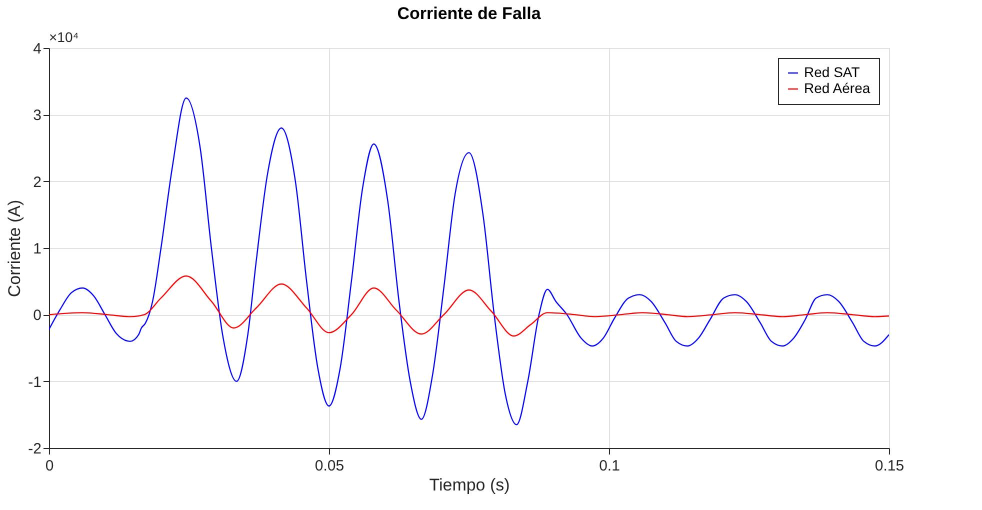 The height and width of the screenshot is (510, 982). Describe the element at coordinates (889, 466) in the screenshot. I see `x-tick-label: 0.15` at that location.